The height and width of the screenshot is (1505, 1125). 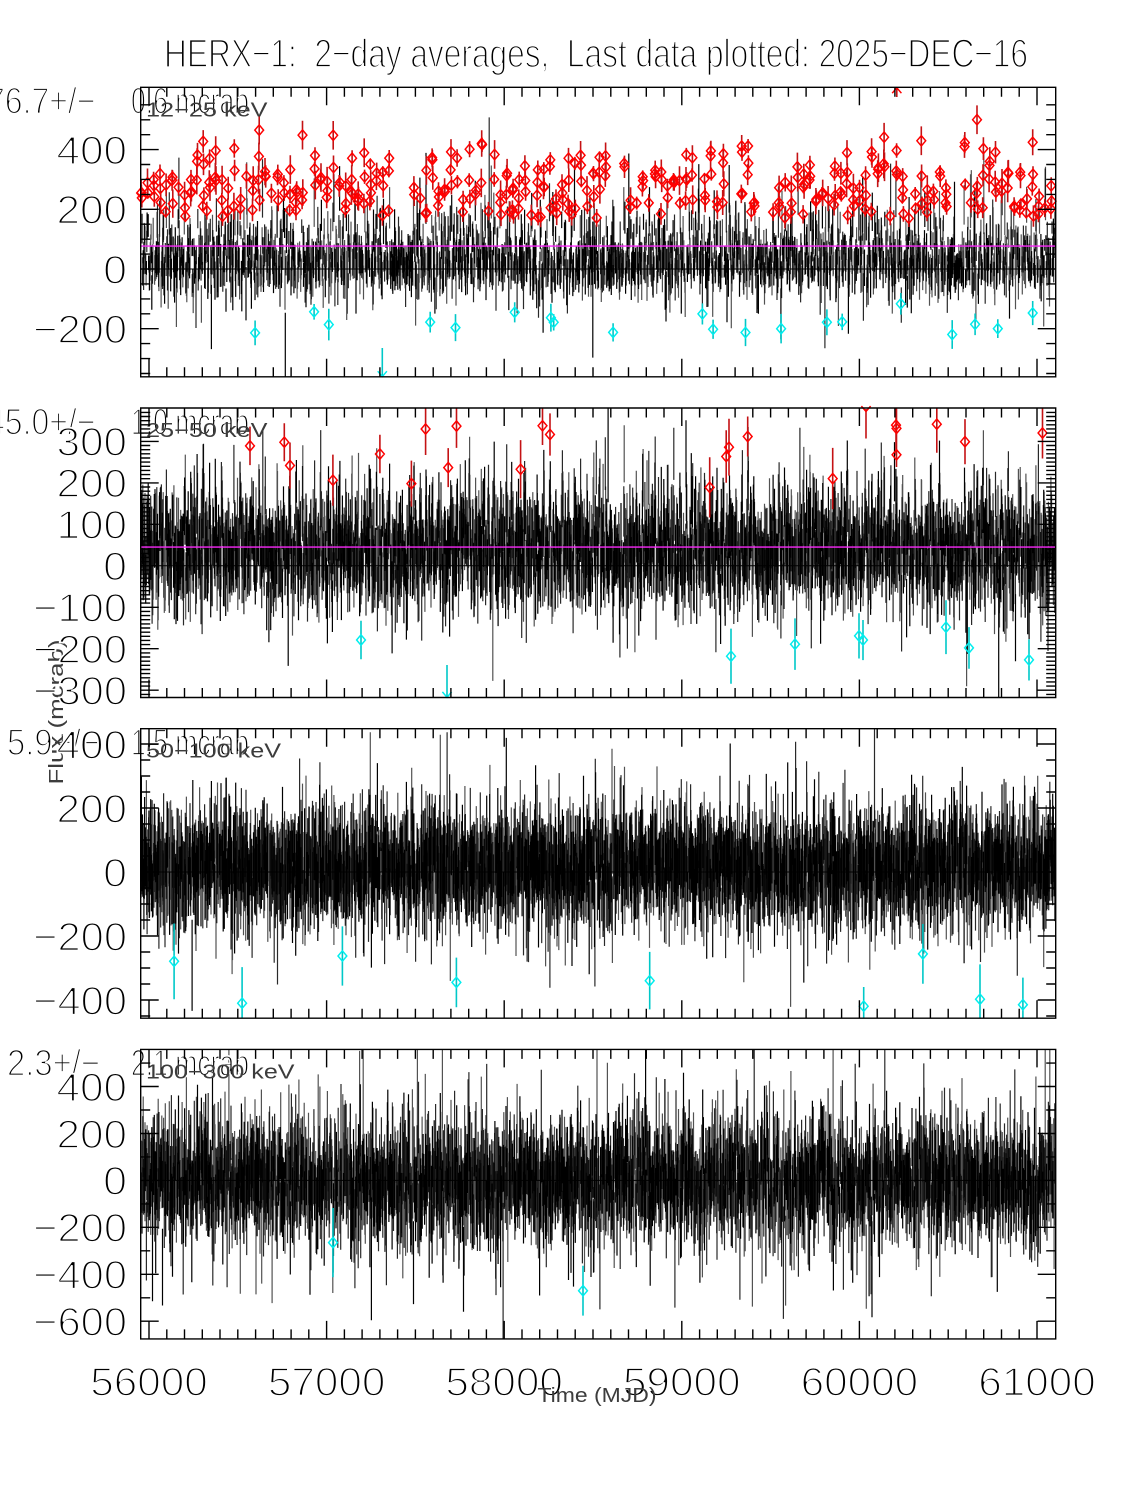 What do you see at coordinates (48, 101) in the screenshot?
I see `svg-text: 76.7+/−` at bounding box center [48, 101].